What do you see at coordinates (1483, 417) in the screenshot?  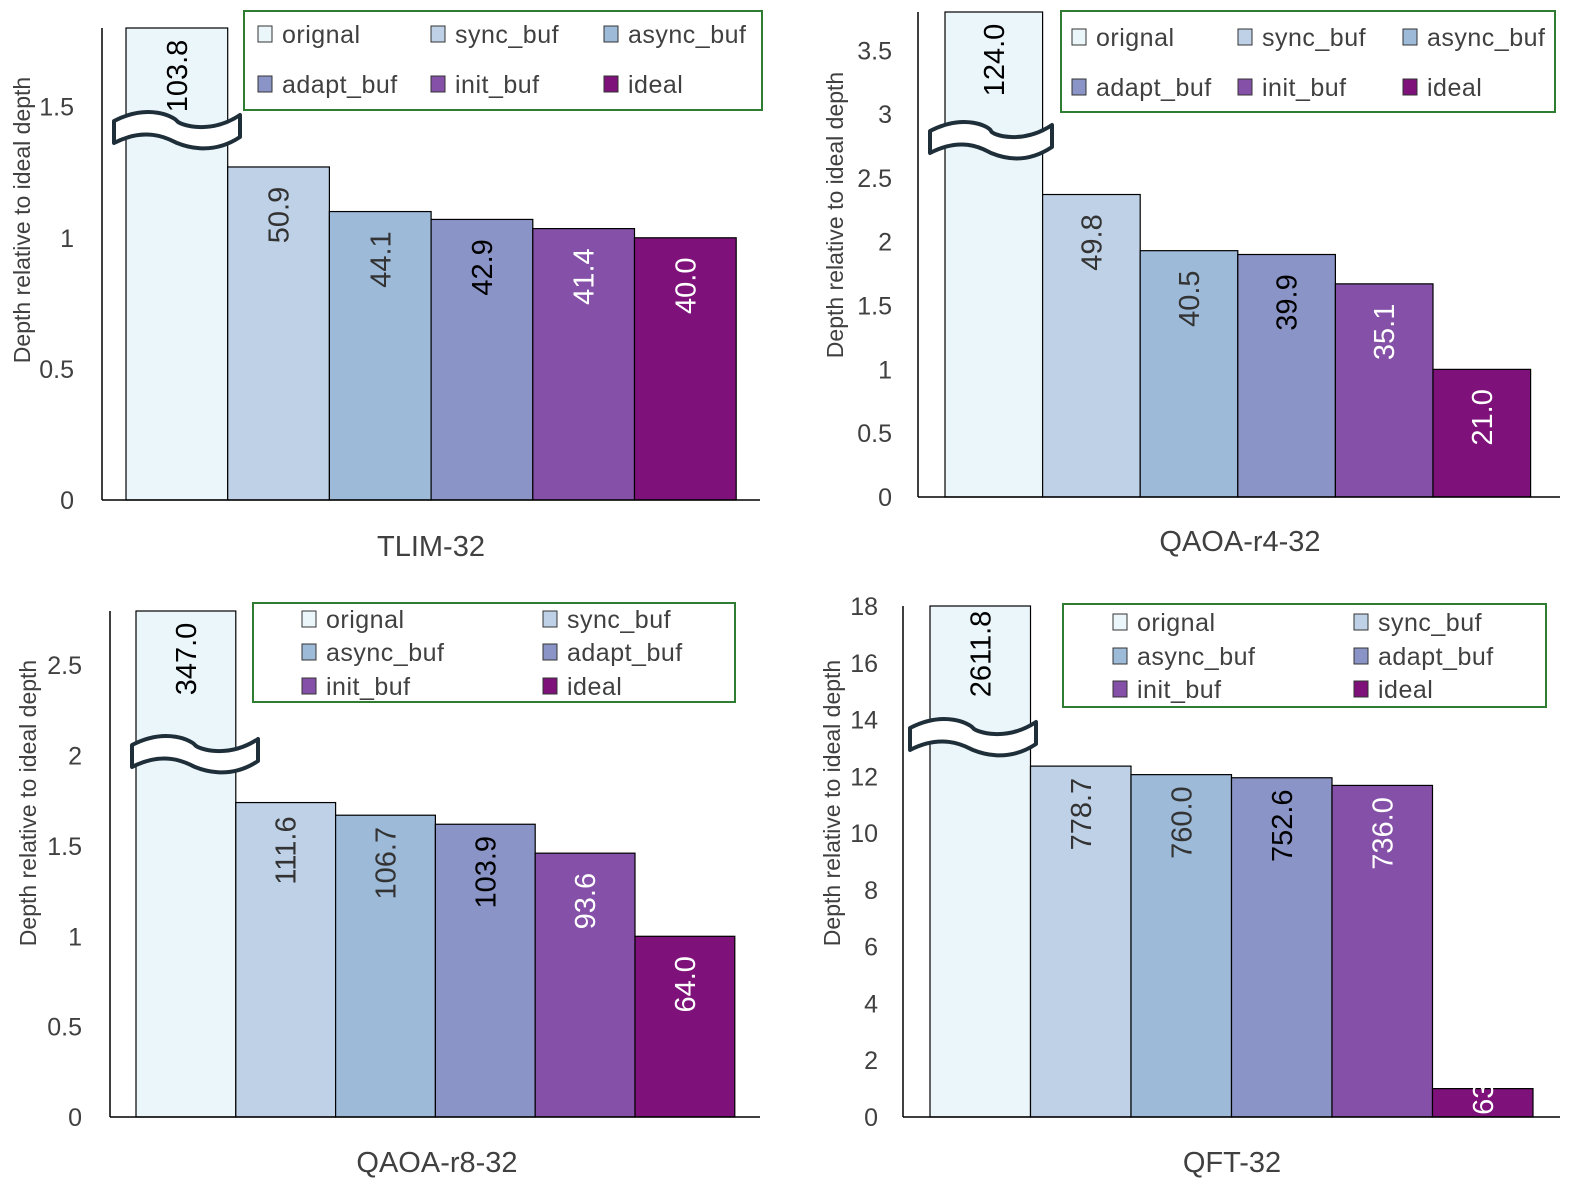 I see `bar-value-label: 21.0` at bounding box center [1483, 417].